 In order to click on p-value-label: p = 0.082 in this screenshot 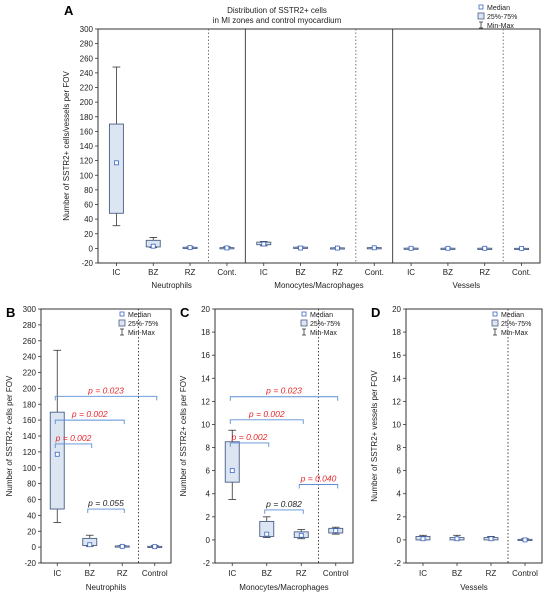, I will do `click(283, 504)`.